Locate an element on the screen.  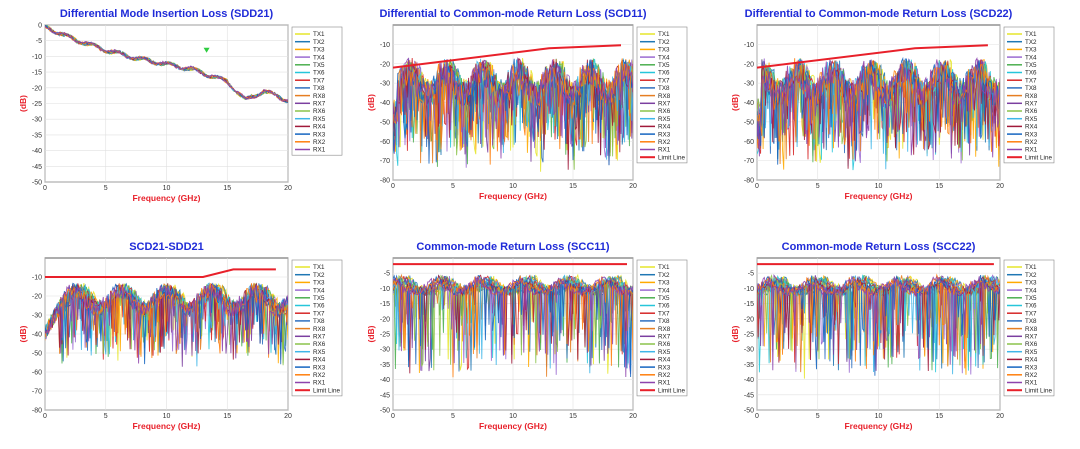
series-line-tx6 is located at coordinates (166, 318).